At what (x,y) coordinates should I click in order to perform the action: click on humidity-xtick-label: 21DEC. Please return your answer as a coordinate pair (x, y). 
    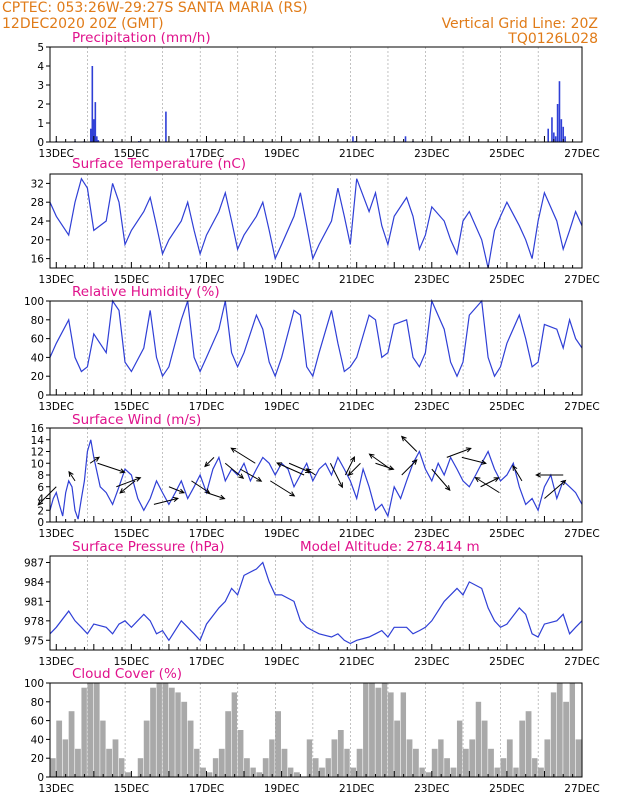
    Looking at the image, I should click on (356, 407).